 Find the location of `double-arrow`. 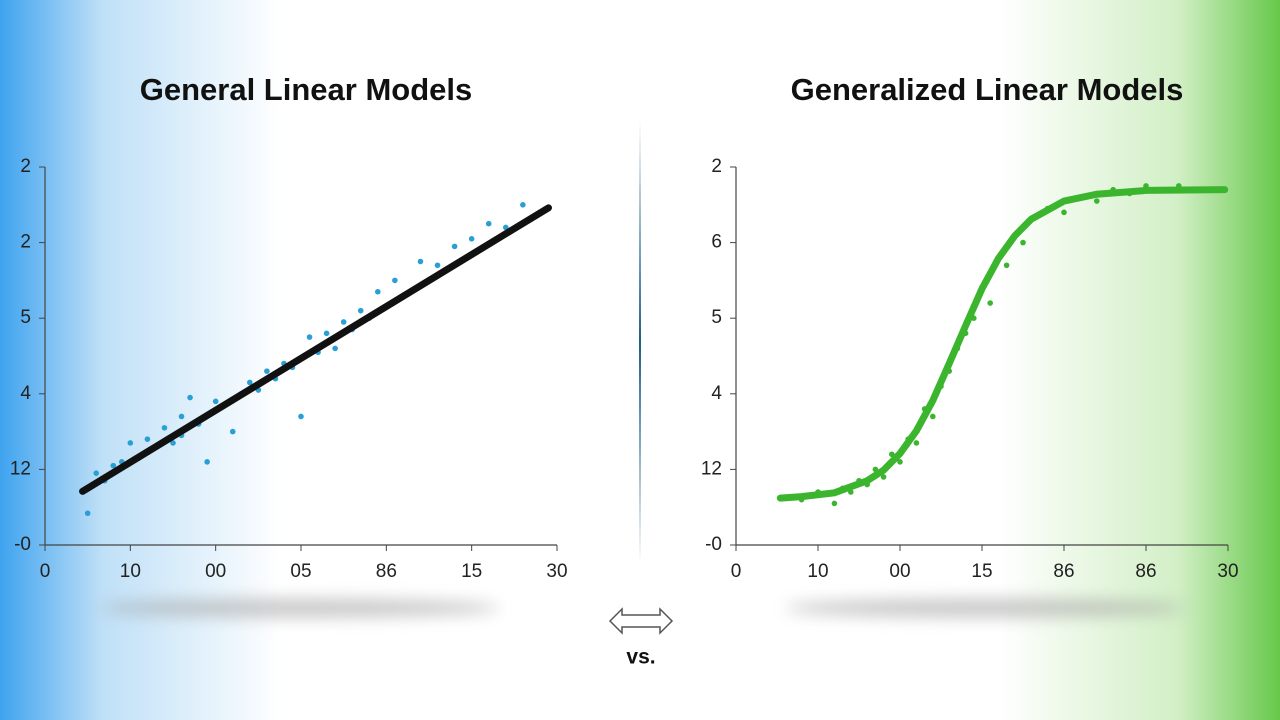

double-arrow is located at coordinates (641, 621).